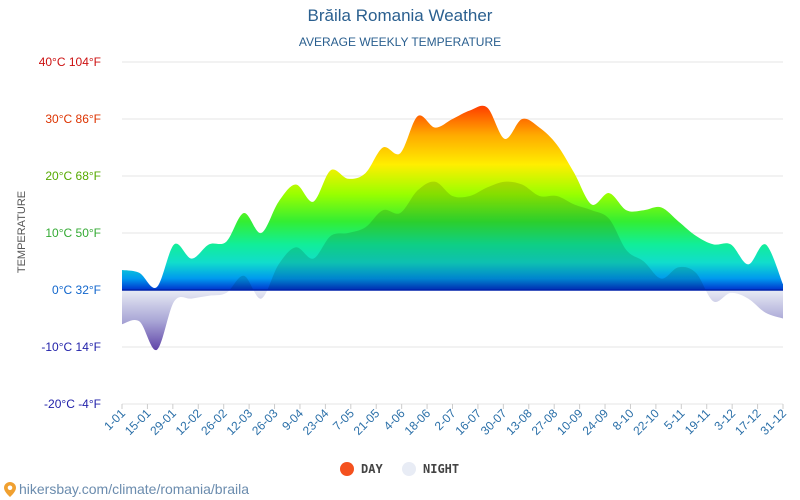 This screenshot has height=500, width=800. I want to click on location-pin-icon, so click(10, 489).